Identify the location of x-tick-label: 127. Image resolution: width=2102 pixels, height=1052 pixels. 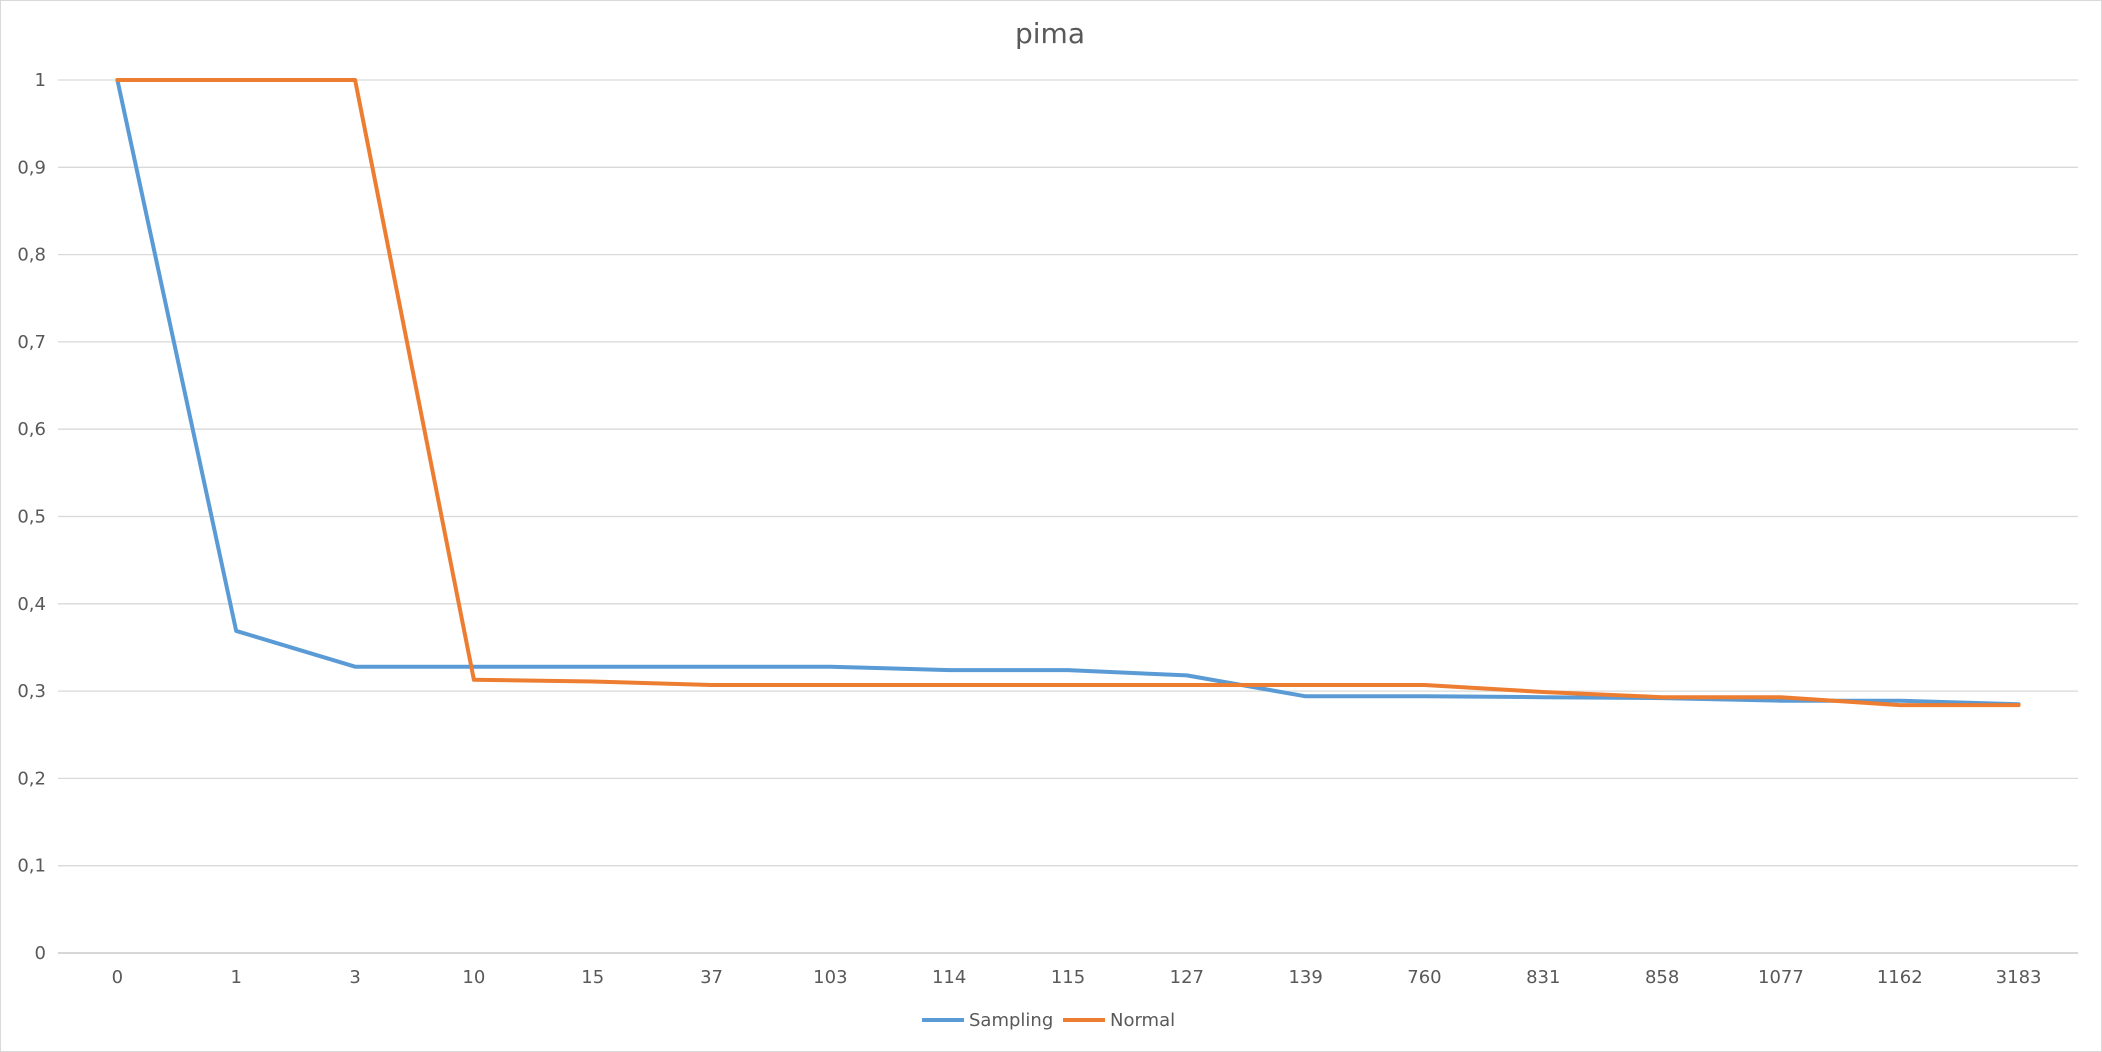
(1187, 977).